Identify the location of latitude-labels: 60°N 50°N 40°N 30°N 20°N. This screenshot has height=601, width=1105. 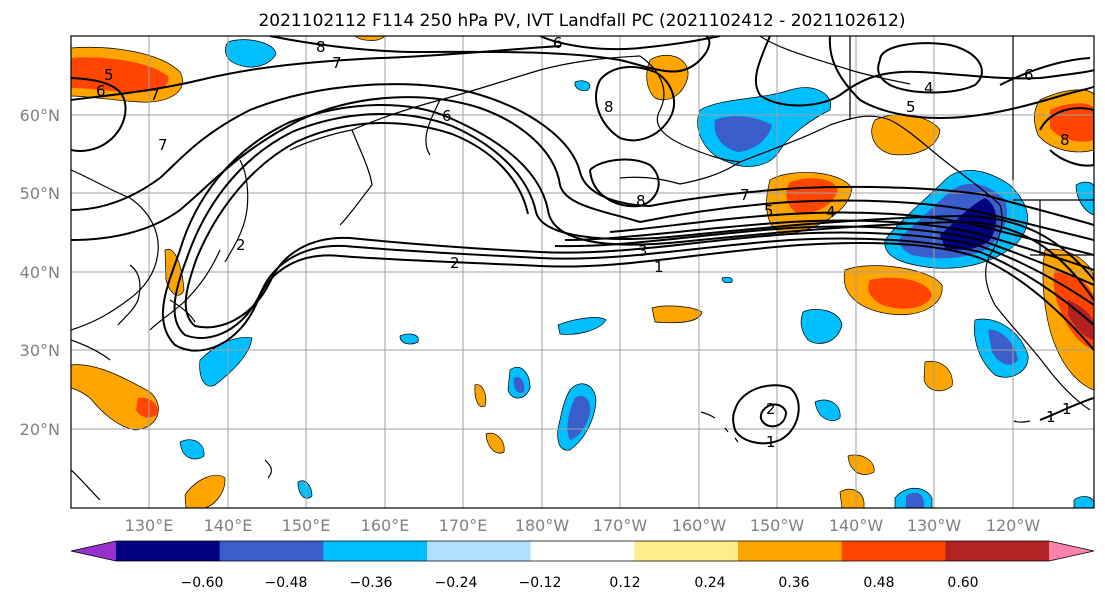
(40, 272).